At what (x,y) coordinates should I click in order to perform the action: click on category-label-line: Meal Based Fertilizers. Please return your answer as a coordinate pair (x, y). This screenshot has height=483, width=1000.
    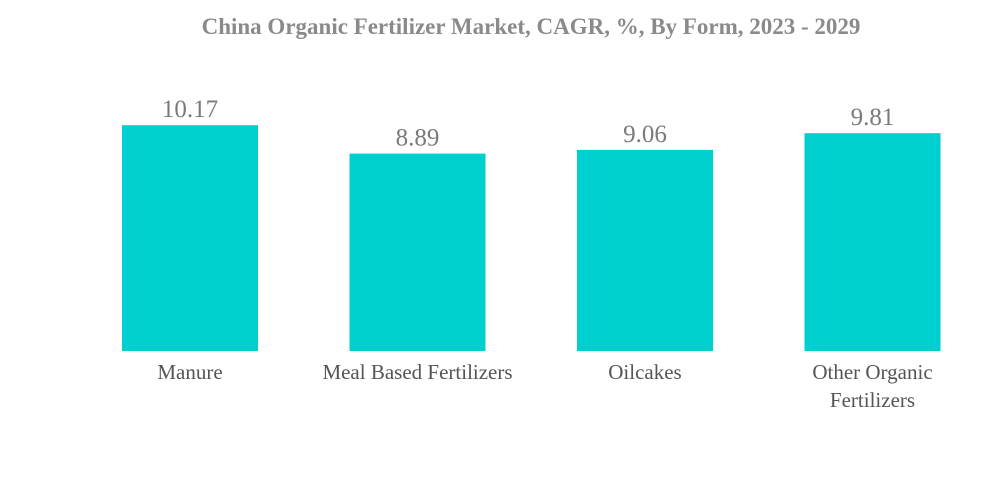
    Looking at the image, I should click on (417, 372).